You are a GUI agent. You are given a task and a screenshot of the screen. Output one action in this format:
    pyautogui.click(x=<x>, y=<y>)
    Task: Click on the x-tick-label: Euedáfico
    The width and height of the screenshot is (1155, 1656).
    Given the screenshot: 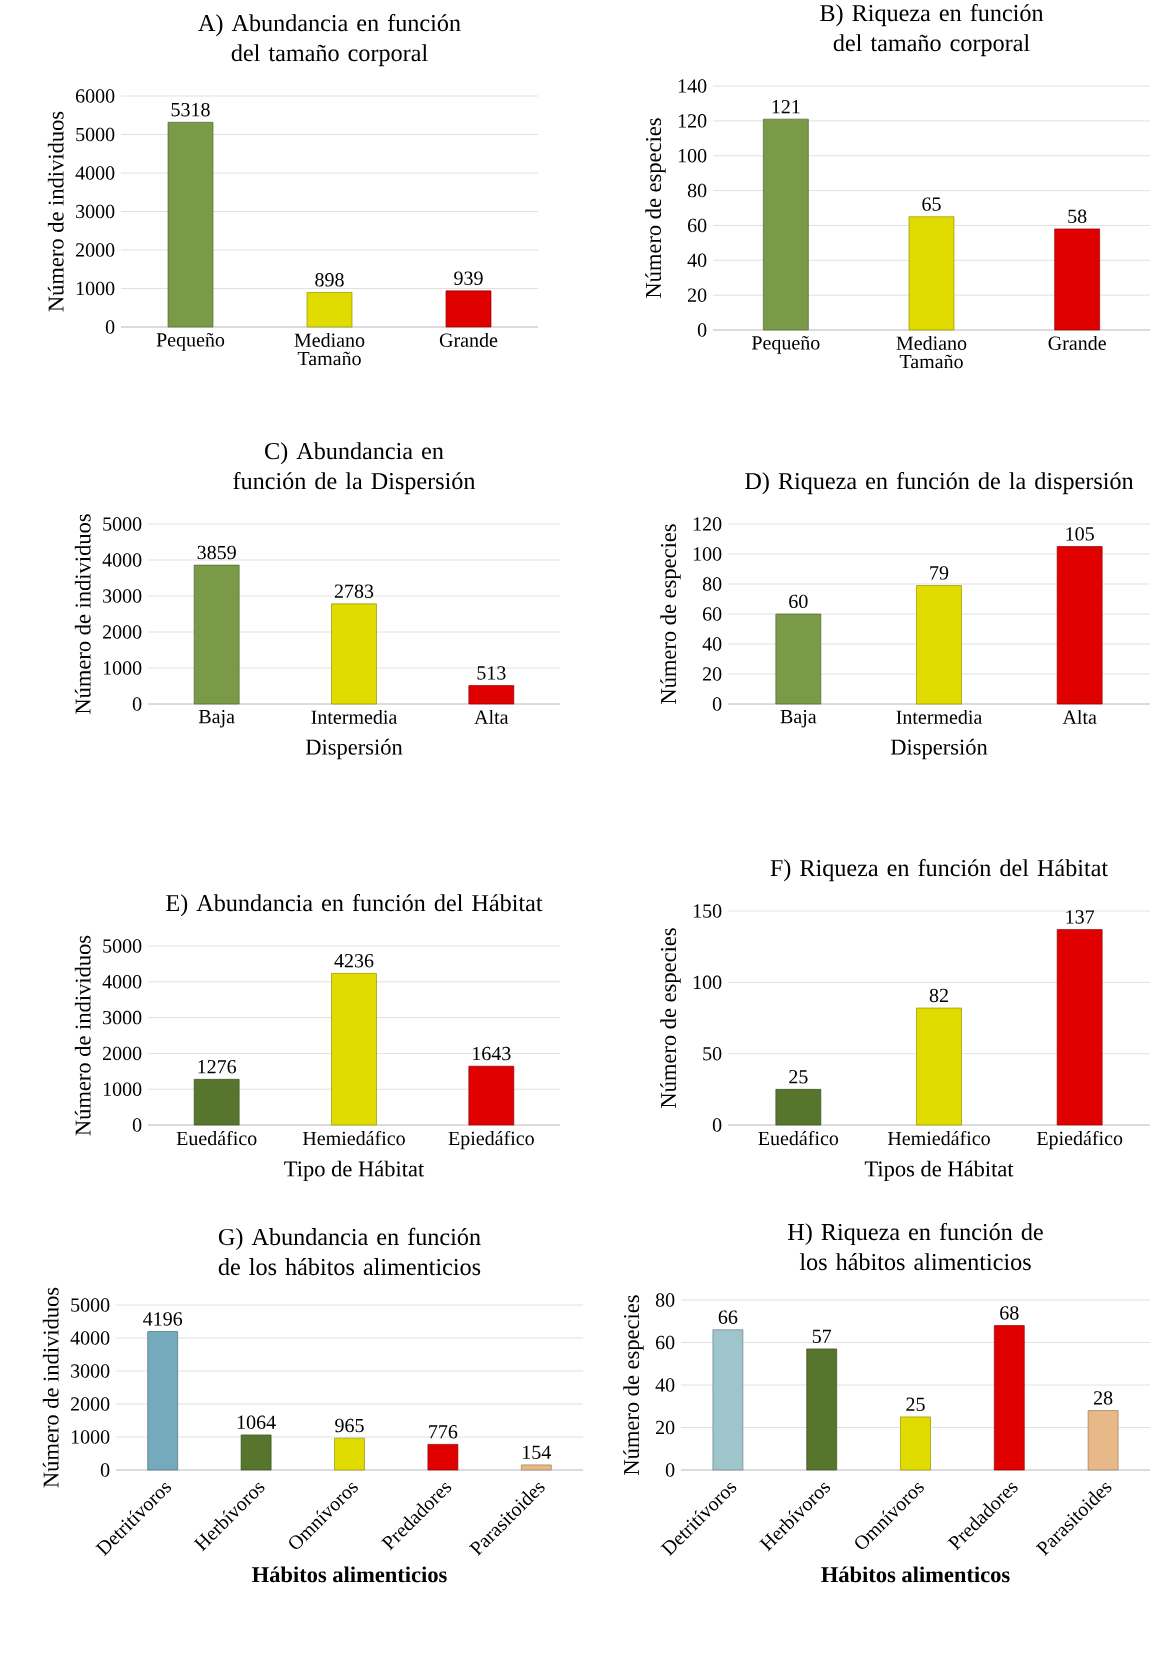 What is the action you would take?
    pyautogui.click(x=798, y=1138)
    